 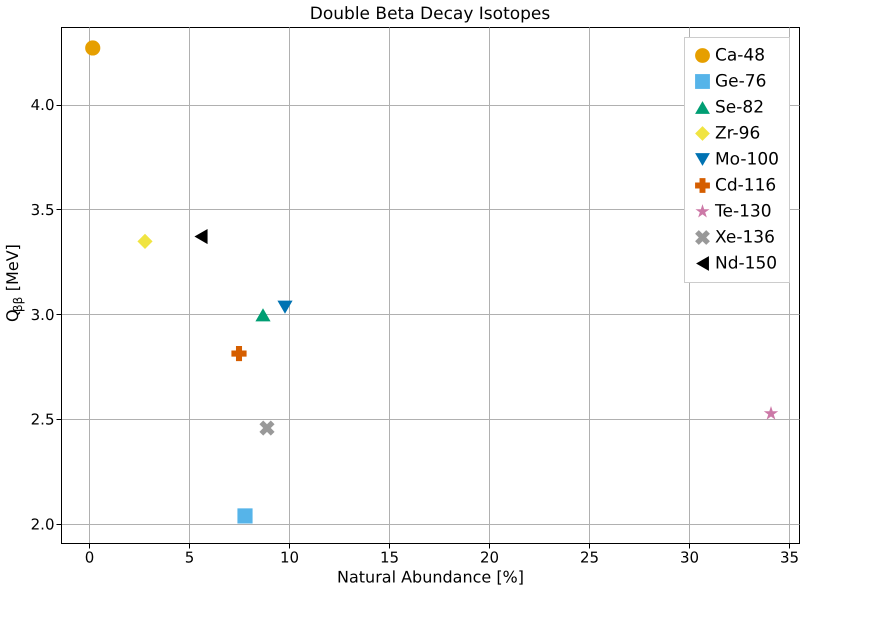 I want to click on x-tick-label: 20, so click(x=490, y=557).